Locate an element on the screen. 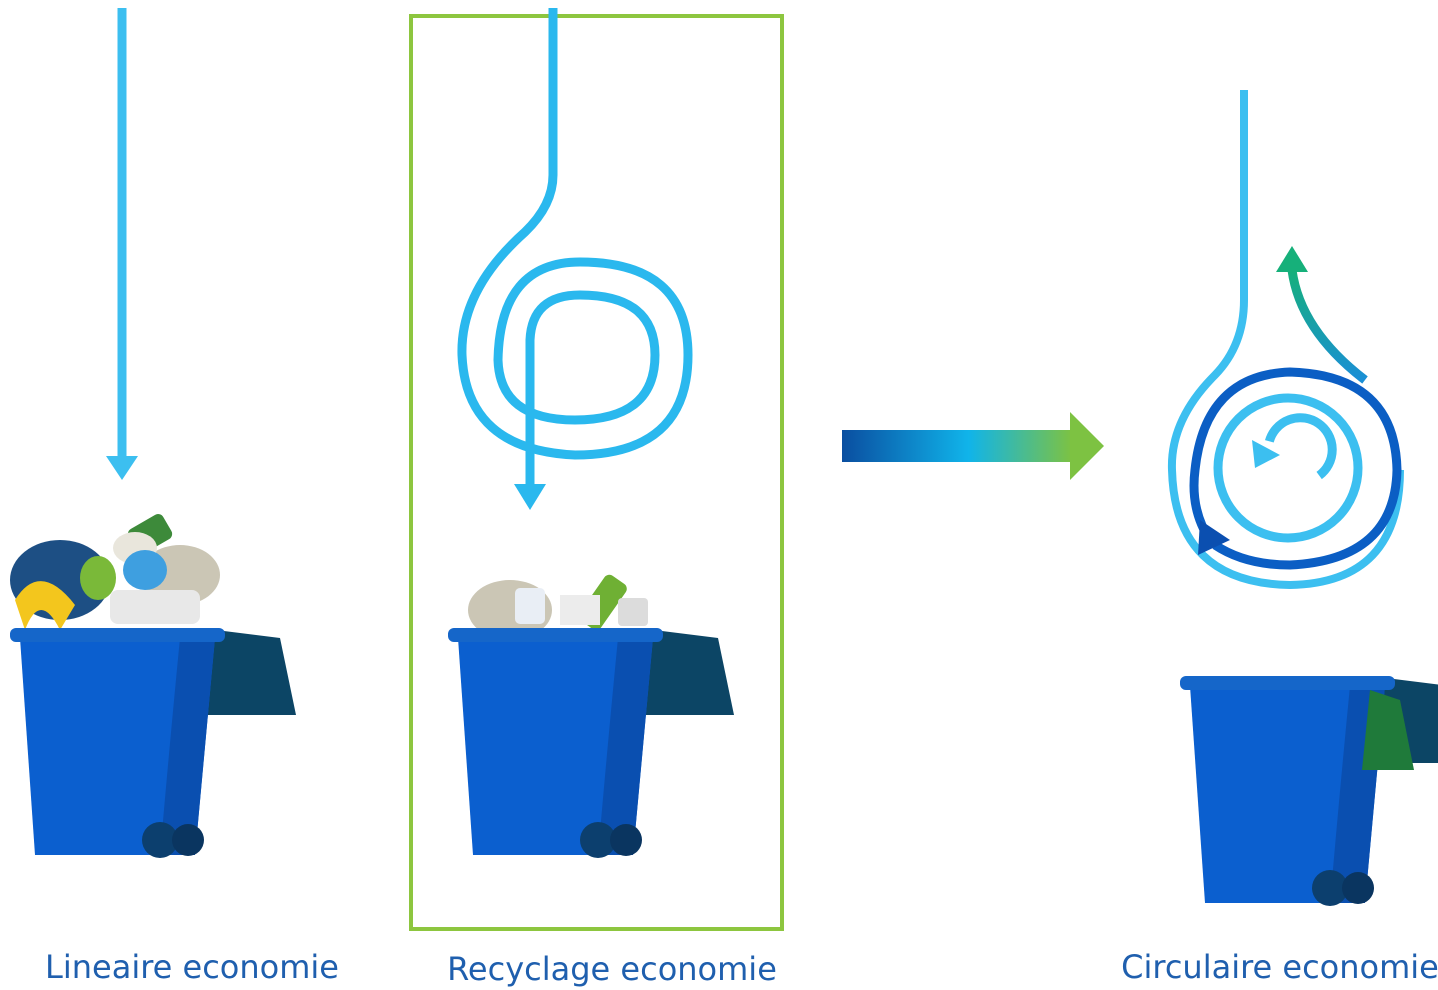 Image resolution: width=1438 pixels, height=990 pixels. transition-arrow is located at coordinates (973, 446).